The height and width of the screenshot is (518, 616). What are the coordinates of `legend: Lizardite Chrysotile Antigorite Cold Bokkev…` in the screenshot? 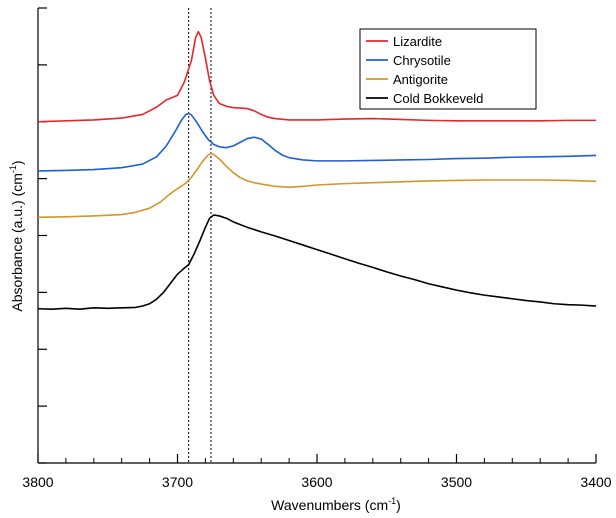 It's located at (448, 69).